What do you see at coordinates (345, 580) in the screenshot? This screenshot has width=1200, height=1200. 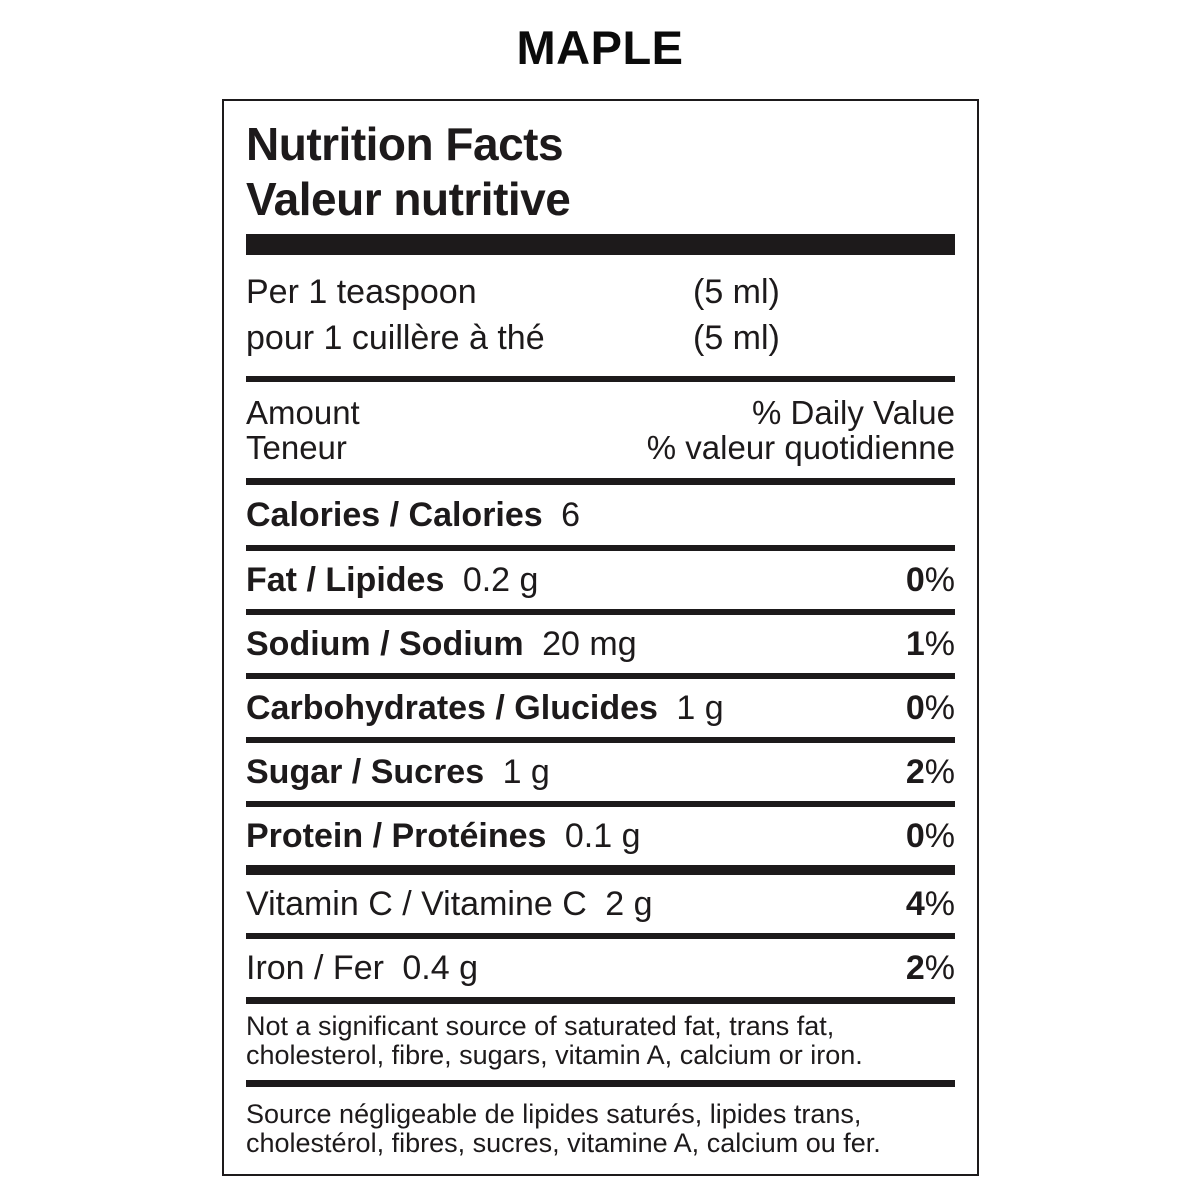 I see `nutrient-name: Fat / Lipides` at bounding box center [345, 580].